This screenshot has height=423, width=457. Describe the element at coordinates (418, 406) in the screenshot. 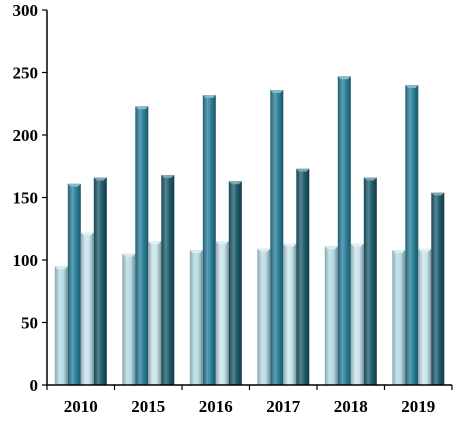

I see `x-tick-label-2019: 2019` at that location.